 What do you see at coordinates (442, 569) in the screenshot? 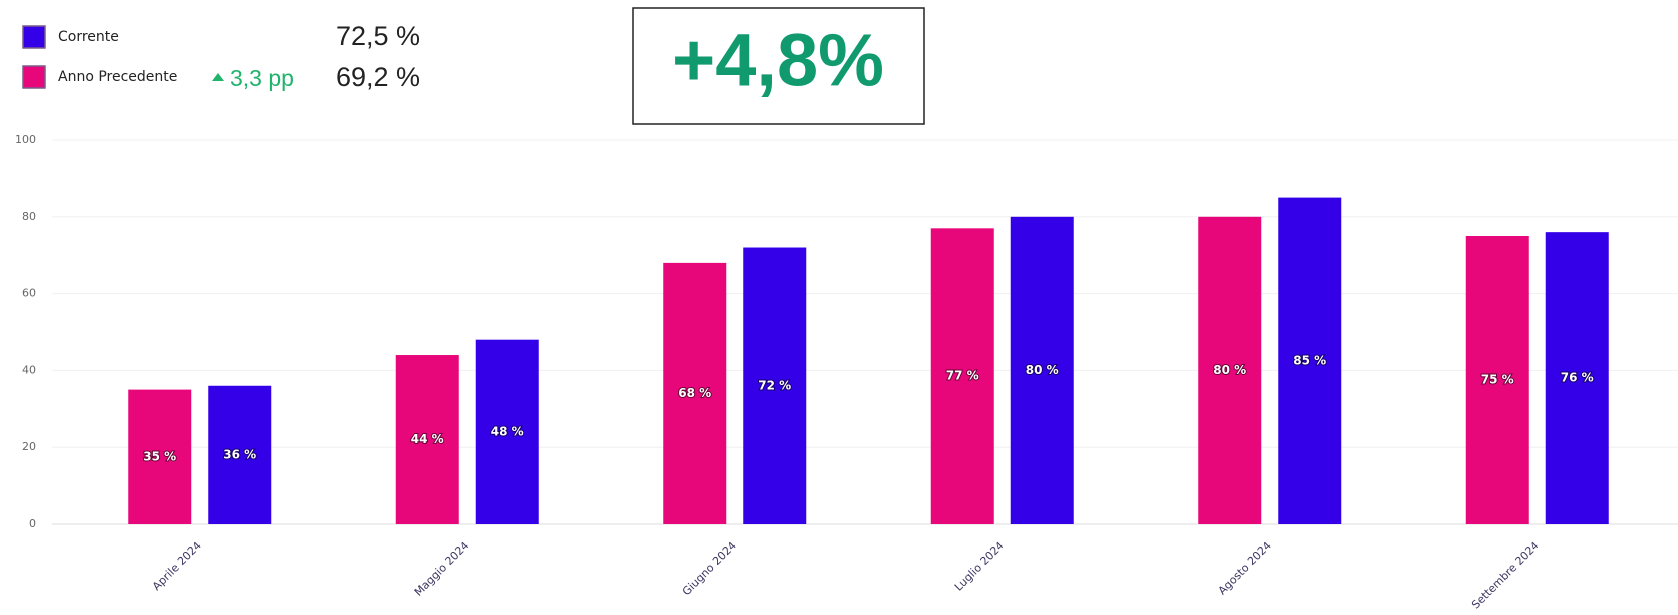
I see `x-tick-label: Maggio 2024` at bounding box center [442, 569].